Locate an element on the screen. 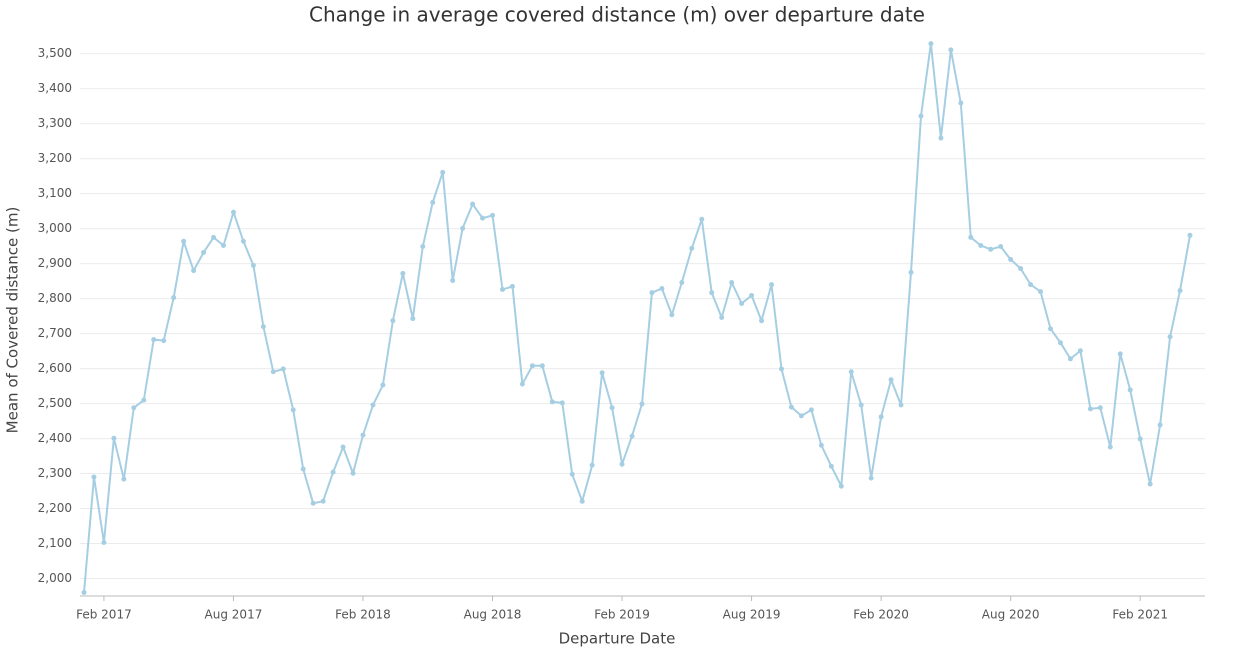 The width and height of the screenshot is (1234, 649). y-tick-label: 3,200 is located at coordinates (55, 158).